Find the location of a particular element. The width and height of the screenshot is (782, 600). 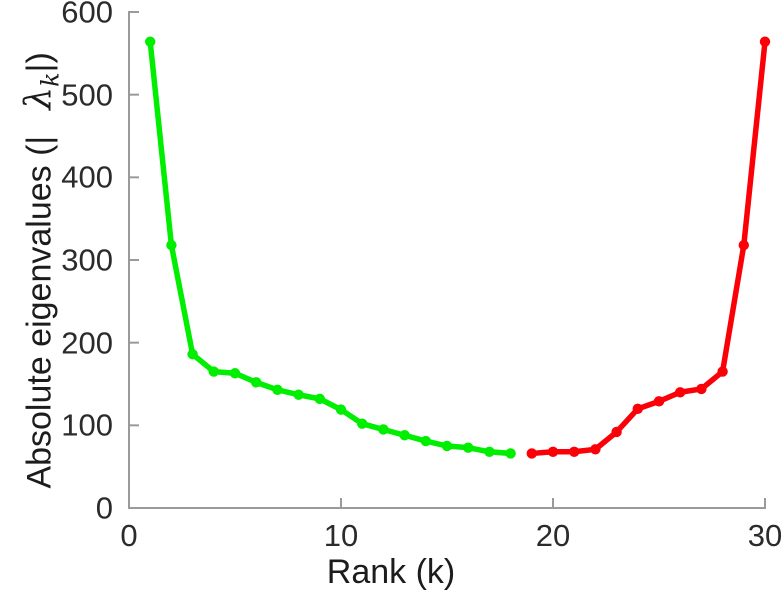

x-tick-label: 10 is located at coordinates (341, 535).